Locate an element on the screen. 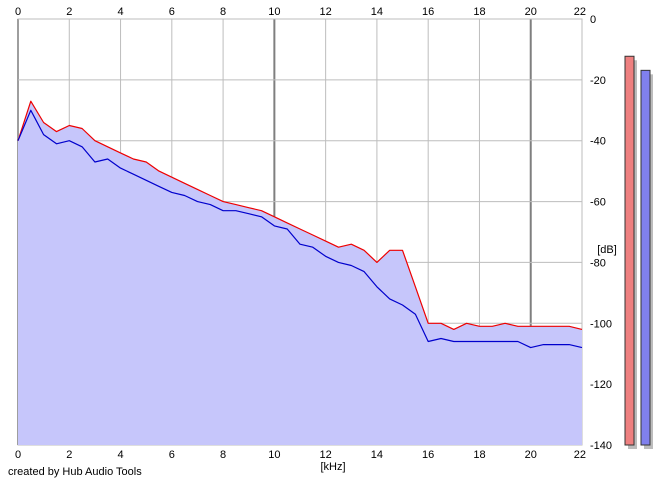 The width and height of the screenshot is (665, 486). x-tick-label-bottom: 8 is located at coordinates (223, 455).